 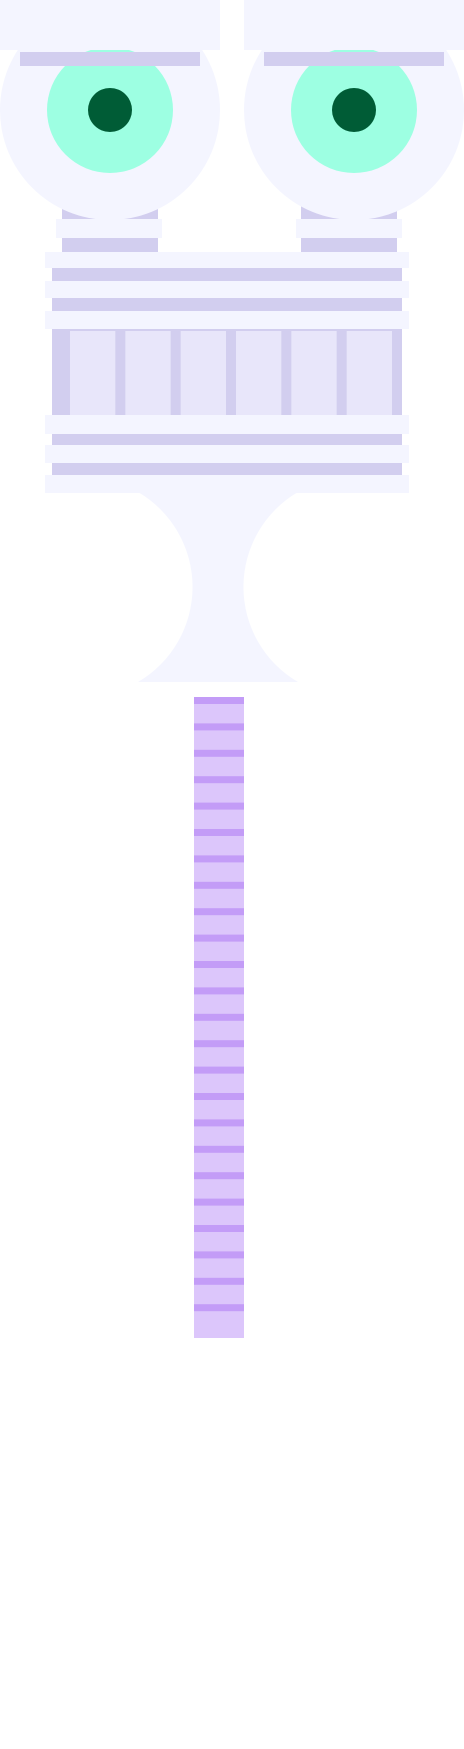 I want to click on left-pupil, so click(x=110, y=110).